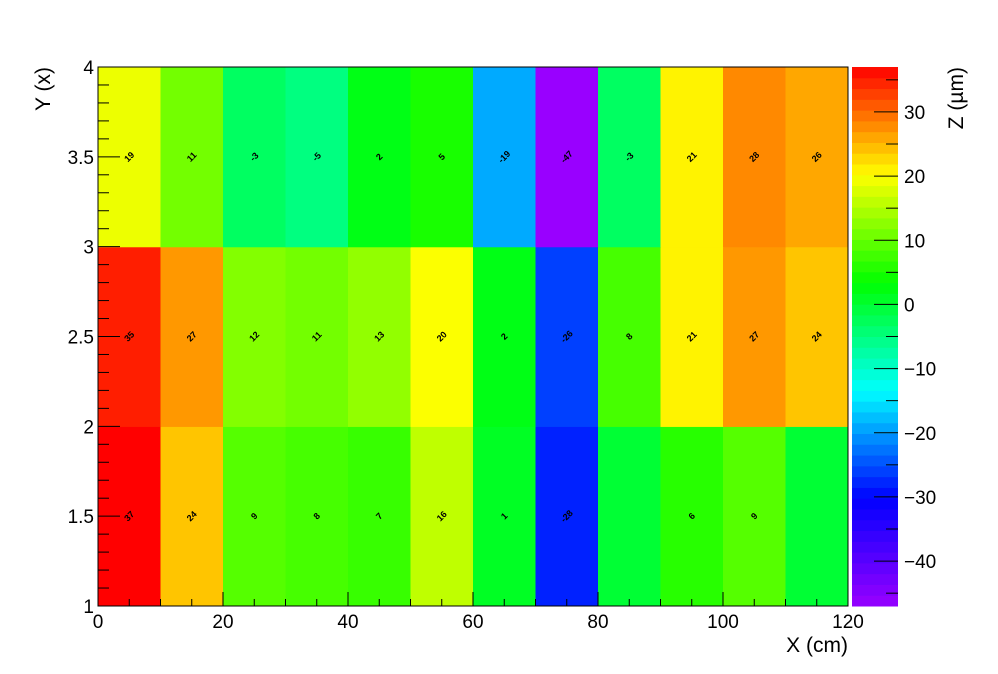 Image resolution: width=998 pixels, height=674 pixels. What do you see at coordinates (43, 89) in the screenshot?
I see `y-axis-title: Y (x)` at bounding box center [43, 89].